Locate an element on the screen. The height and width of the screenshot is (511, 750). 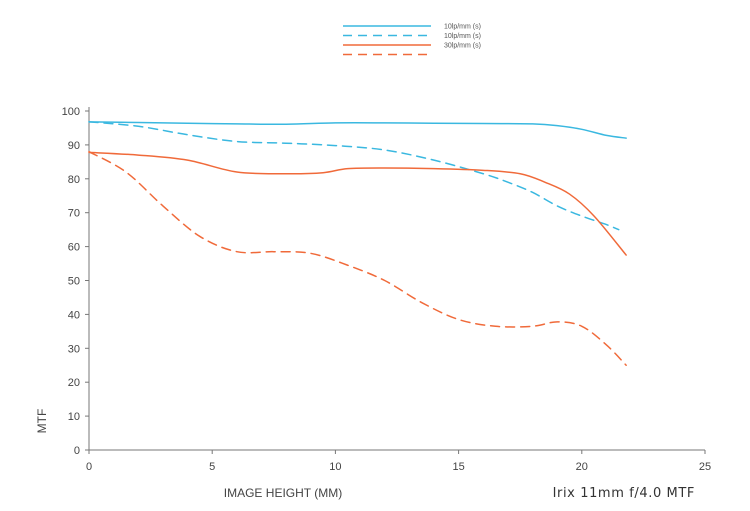
y-tick-label: 30 is located at coordinates (74, 349).